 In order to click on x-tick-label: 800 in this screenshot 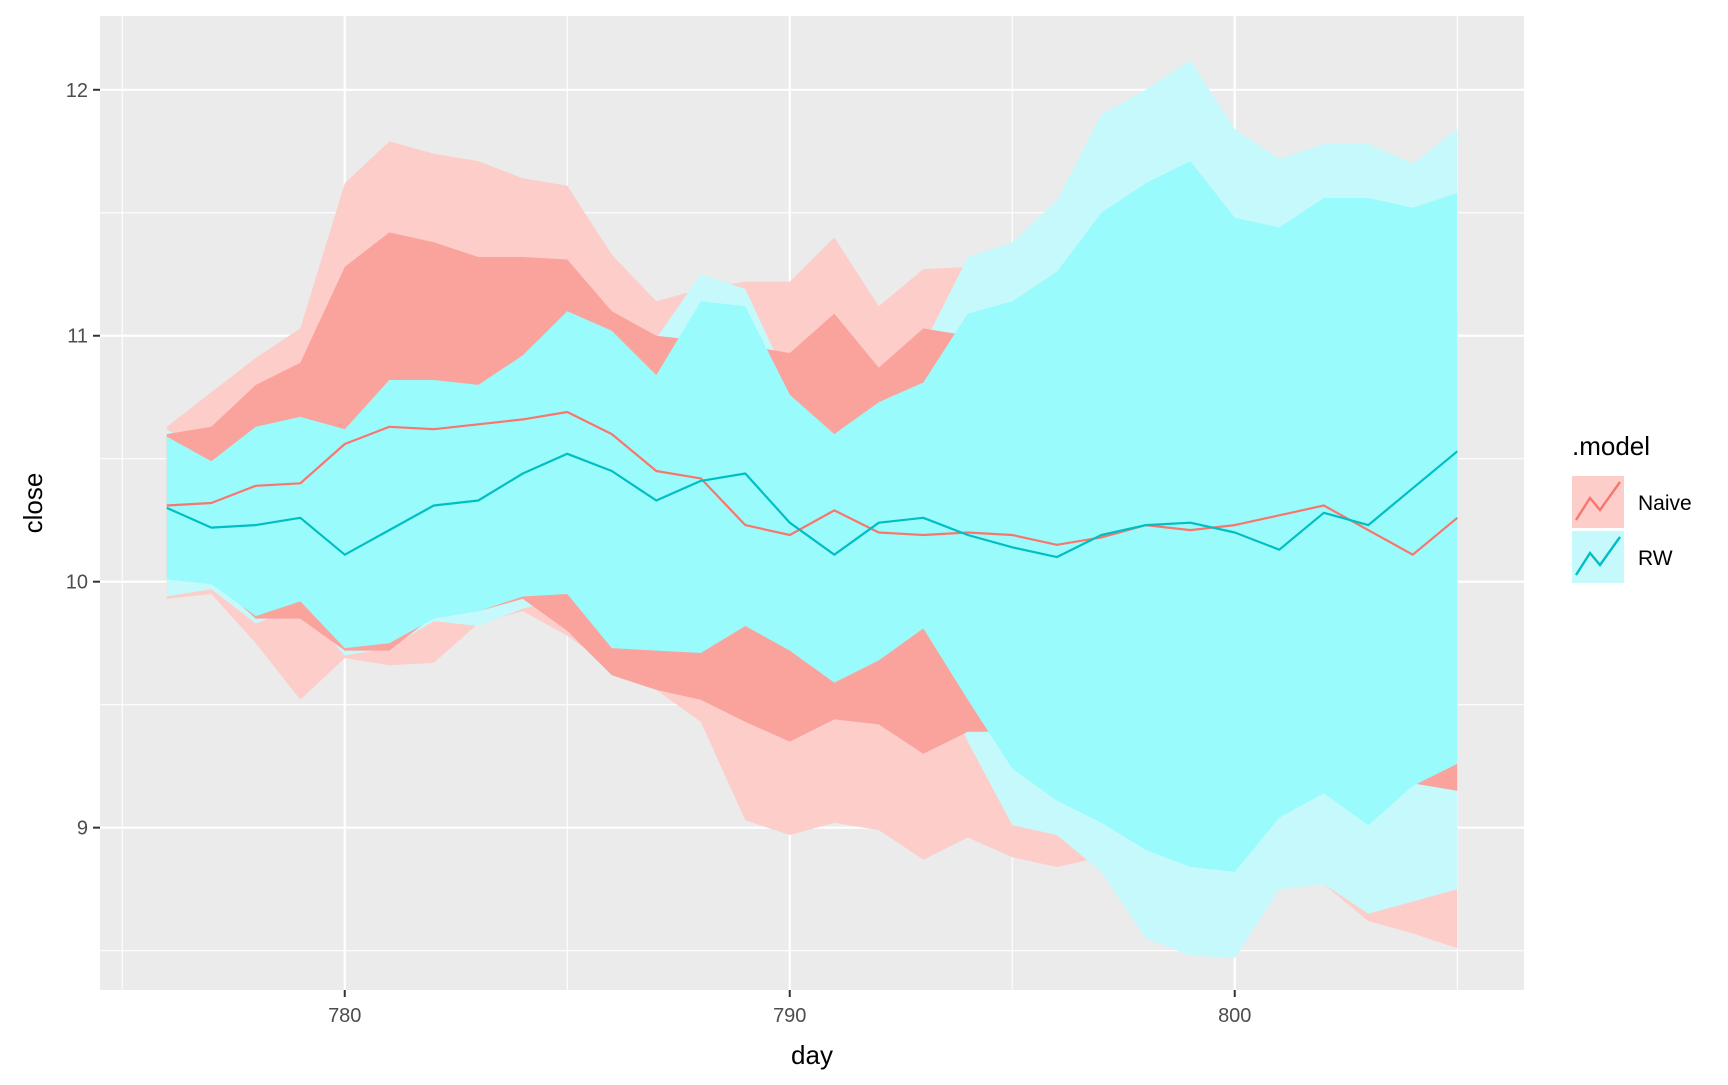, I will do `click(1234, 1016)`.